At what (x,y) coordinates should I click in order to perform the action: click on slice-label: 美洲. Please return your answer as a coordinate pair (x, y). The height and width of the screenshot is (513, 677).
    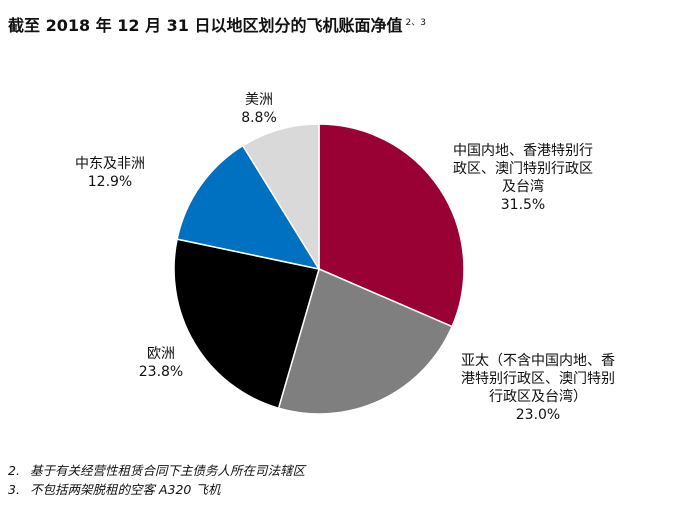
    Looking at the image, I should click on (259, 100).